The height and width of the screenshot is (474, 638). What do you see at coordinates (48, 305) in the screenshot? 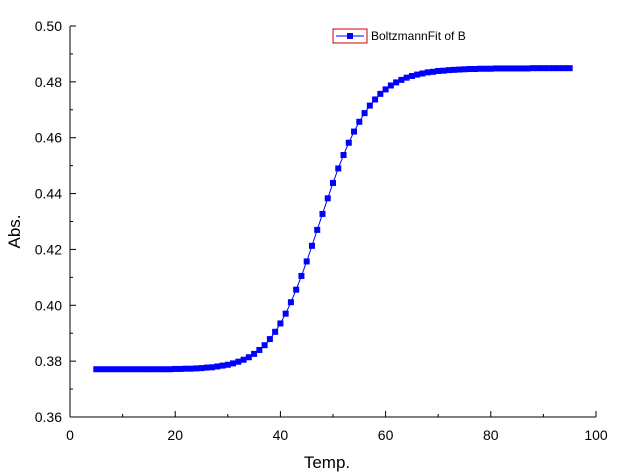
I see `y-tick-label: 0.40` at bounding box center [48, 305].